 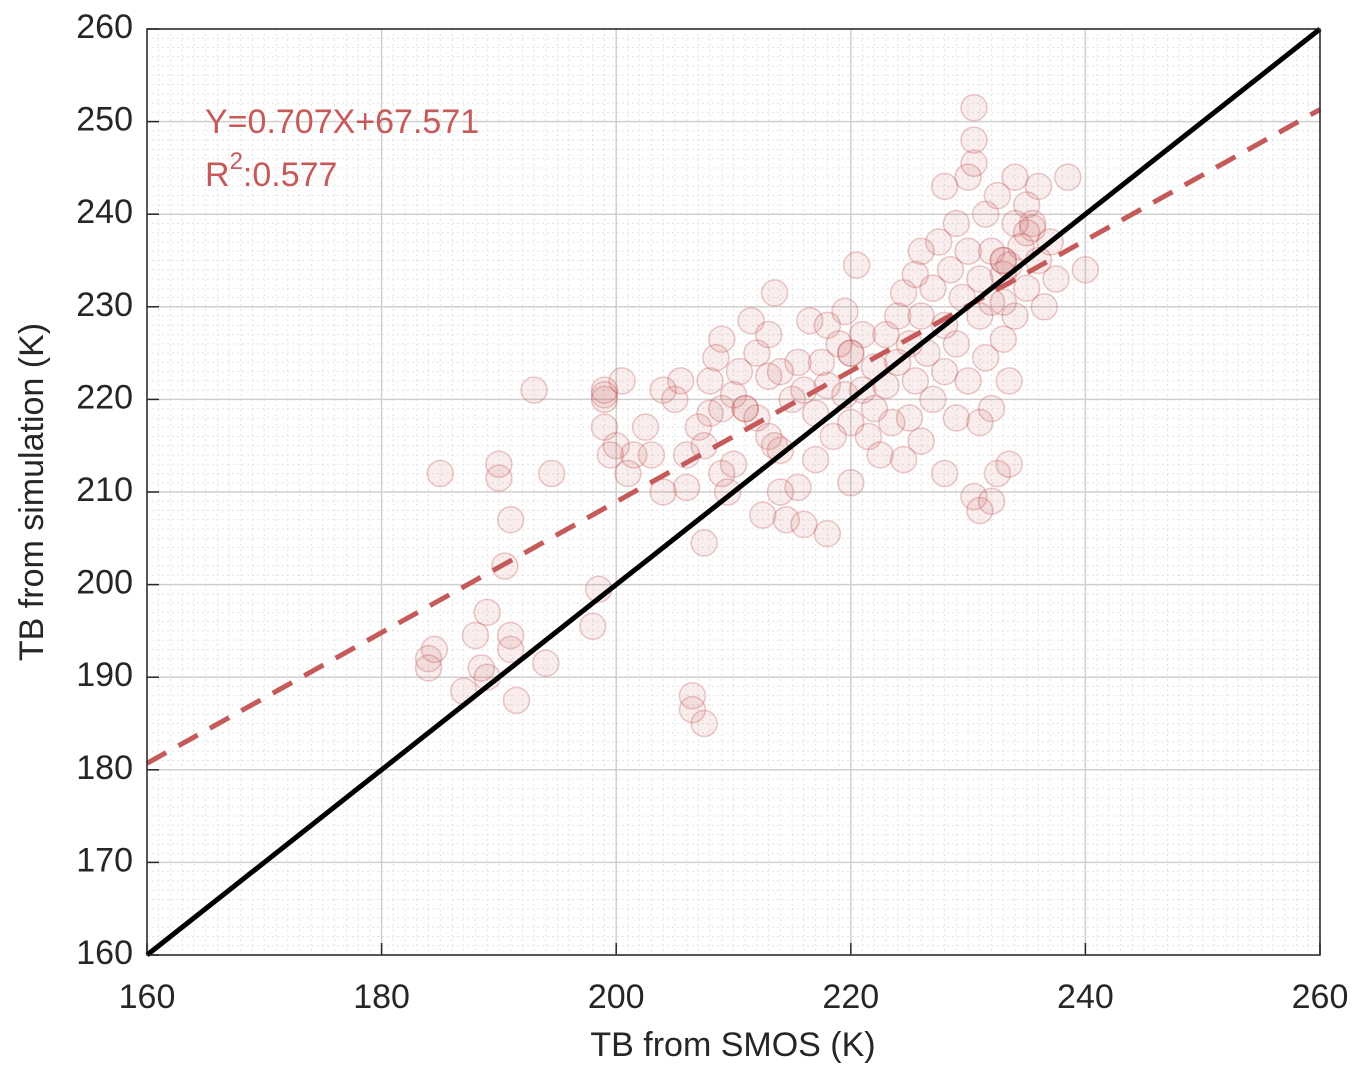 I want to click on y-tick-label: 230, so click(x=104, y=305).